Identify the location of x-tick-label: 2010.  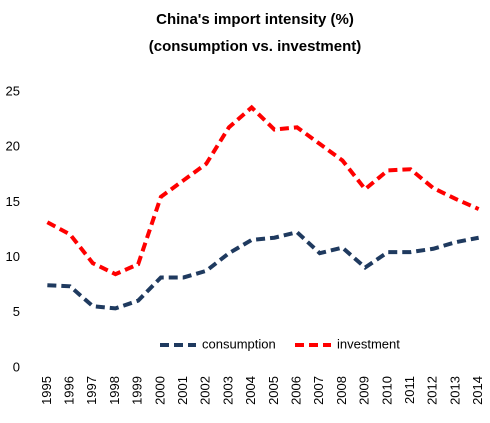
(386, 390).